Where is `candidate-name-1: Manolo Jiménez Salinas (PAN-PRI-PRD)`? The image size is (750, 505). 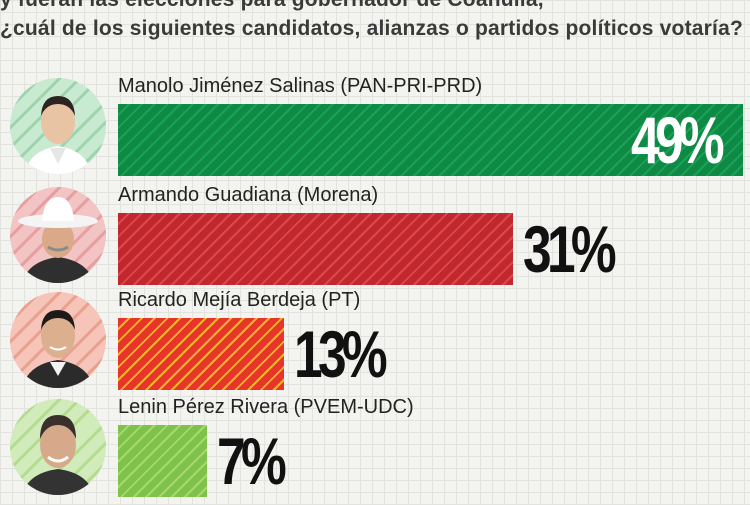
candidate-name-1: Manolo Jiménez Salinas (PAN-PRI-PRD) is located at coordinates (300, 86).